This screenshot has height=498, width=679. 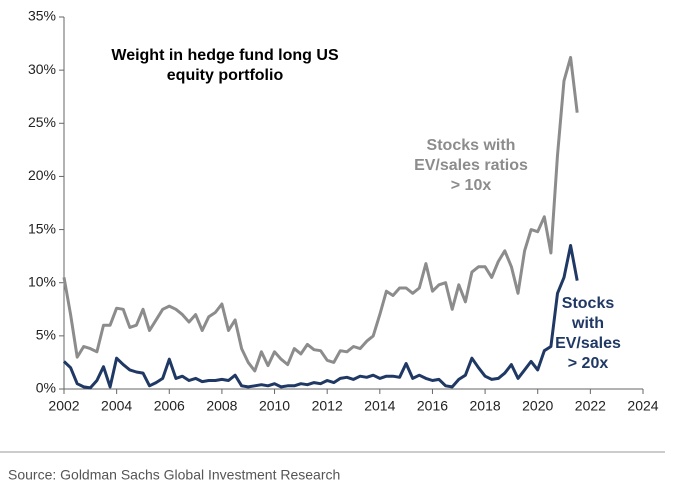 I want to click on y-tick-label: 30%, so click(x=42, y=69).